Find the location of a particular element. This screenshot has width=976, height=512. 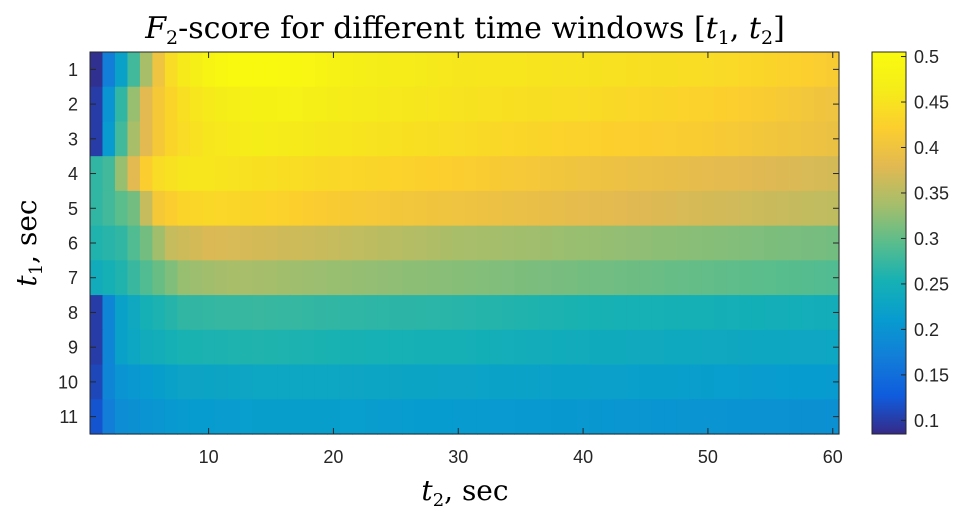

x-tick-label: 40 is located at coordinates (583, 457).